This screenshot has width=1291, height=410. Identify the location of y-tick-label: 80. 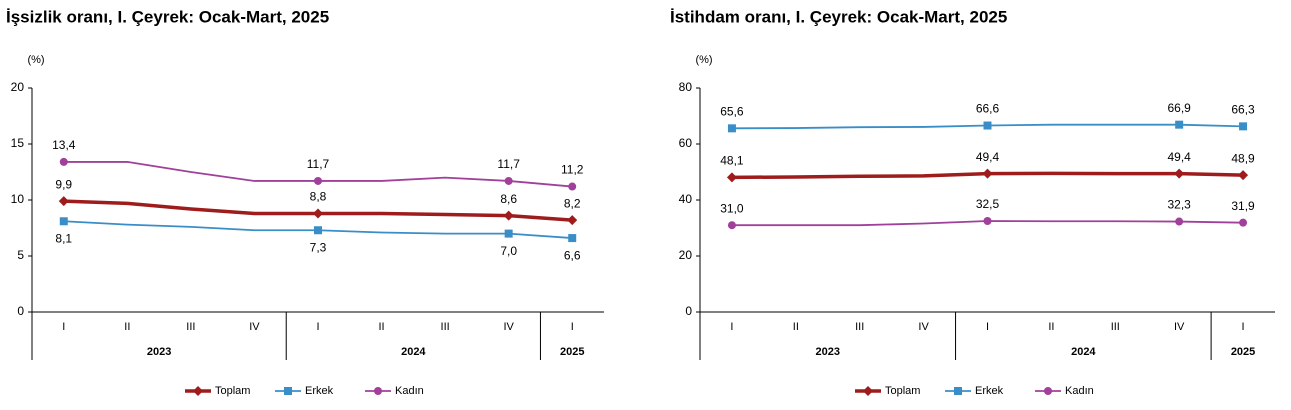
(686, 87).